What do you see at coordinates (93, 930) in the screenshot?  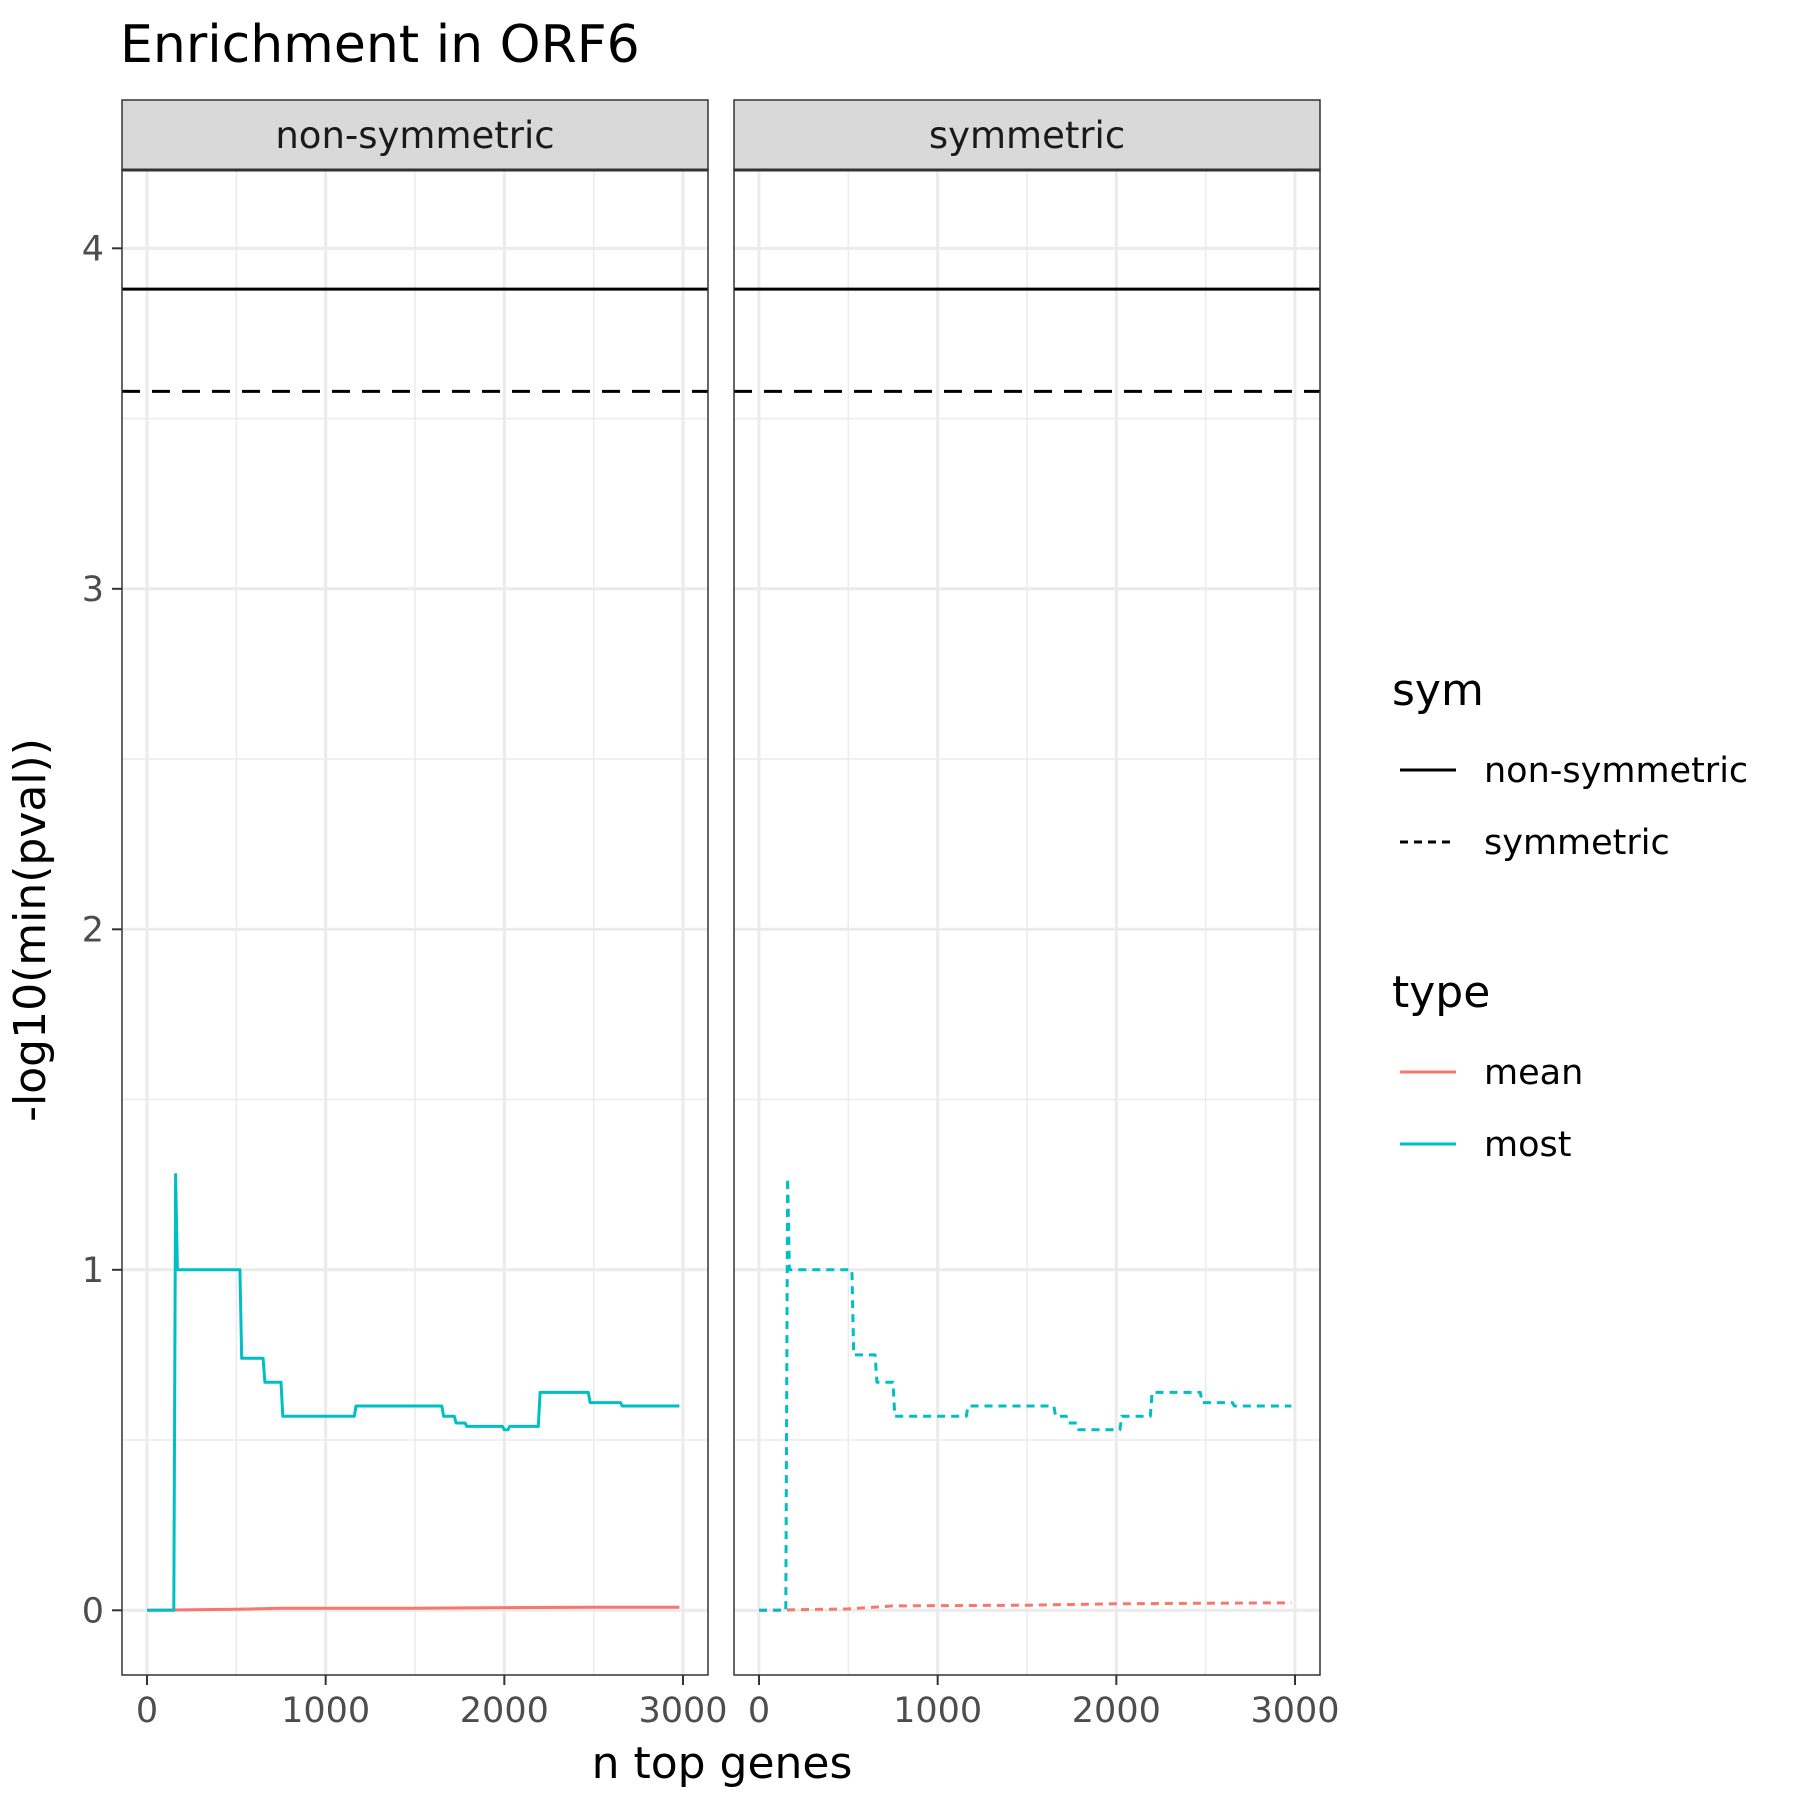 I see `y-tick-label: 2` at bounding box center [93, 930].